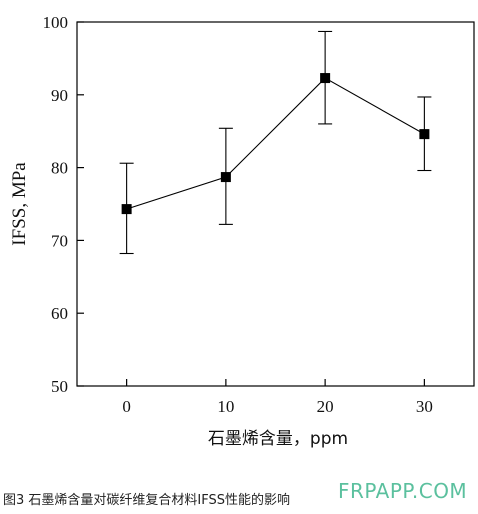 The height and width of the screenshot is (514, 478). Describe the element at coordinates (19, 204) in the screenshot. I see `y-axis-label: IFSS, MPa` at that location.